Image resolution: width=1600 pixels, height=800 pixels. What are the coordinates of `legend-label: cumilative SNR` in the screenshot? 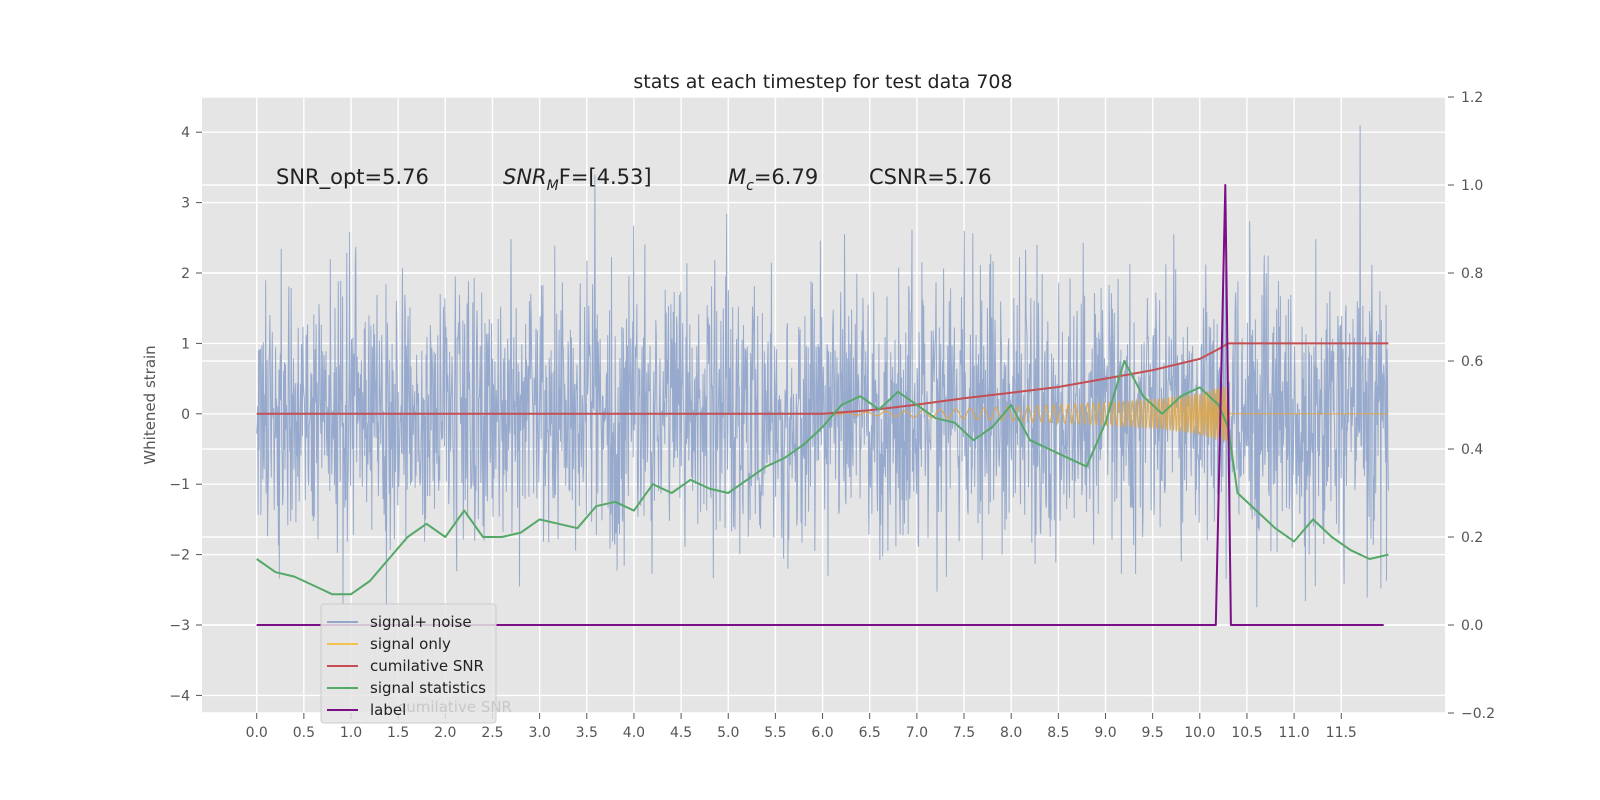 It's located at (427, 666).